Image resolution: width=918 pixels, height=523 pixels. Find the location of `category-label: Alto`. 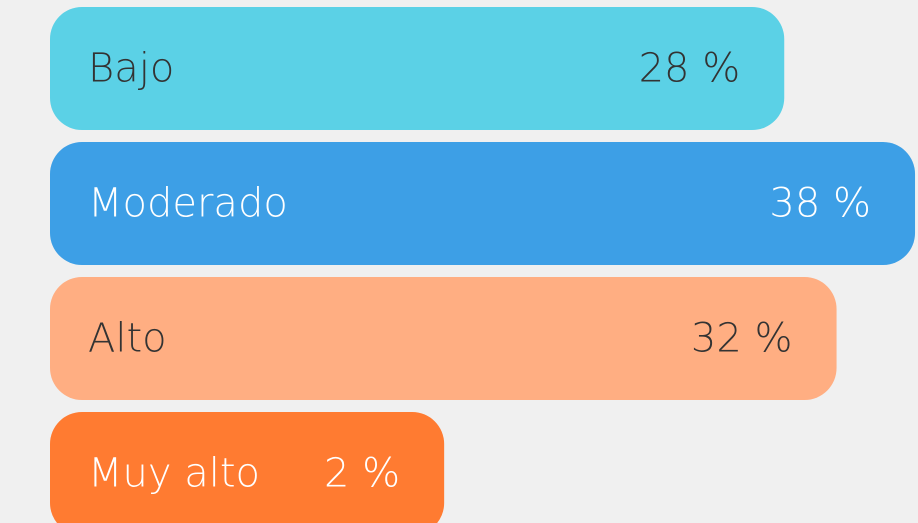

category-label: Alto is located at coordinates (127, 339).